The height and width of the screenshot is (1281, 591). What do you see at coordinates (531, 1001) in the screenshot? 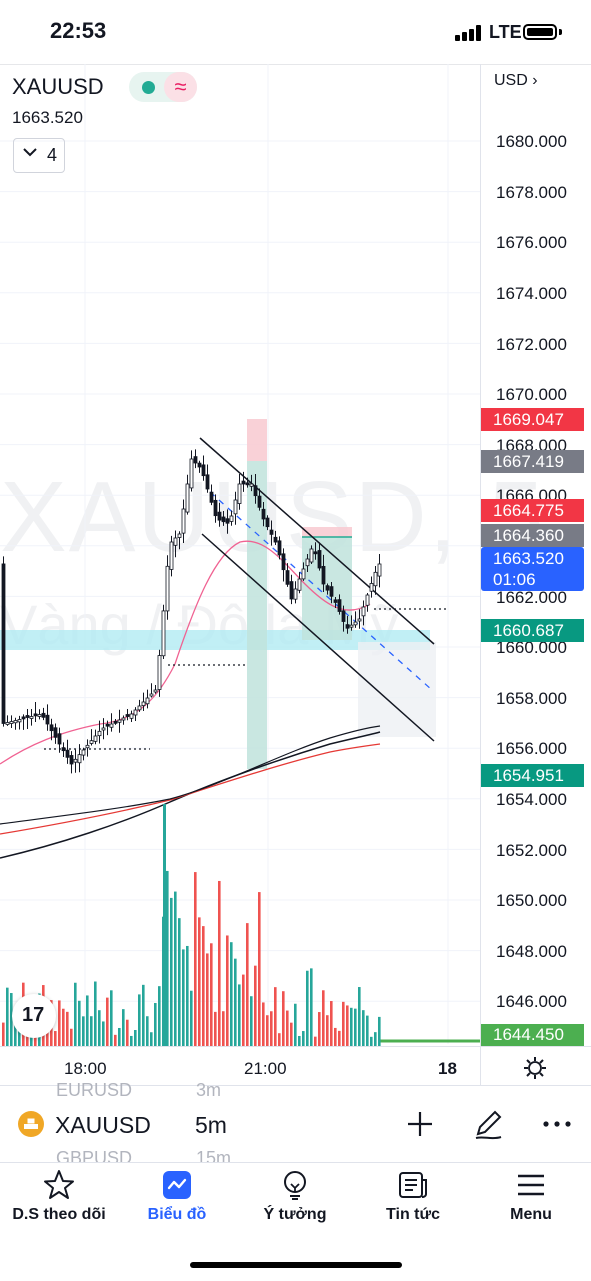
I see `price-tick: 1646.000` at bounding box center [531, 1001].